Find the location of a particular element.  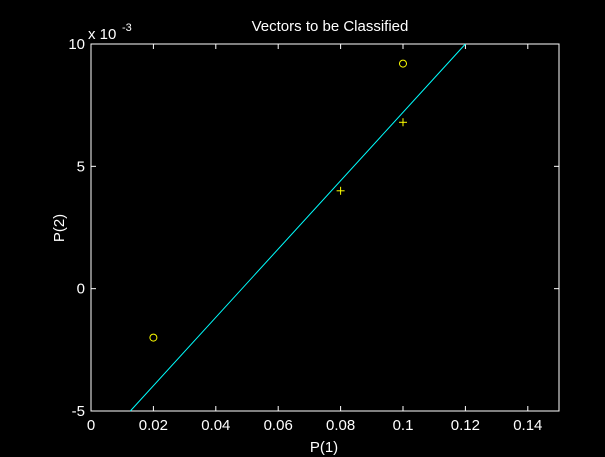

y-tick-label: -5 is located at coordinates (78, 411).